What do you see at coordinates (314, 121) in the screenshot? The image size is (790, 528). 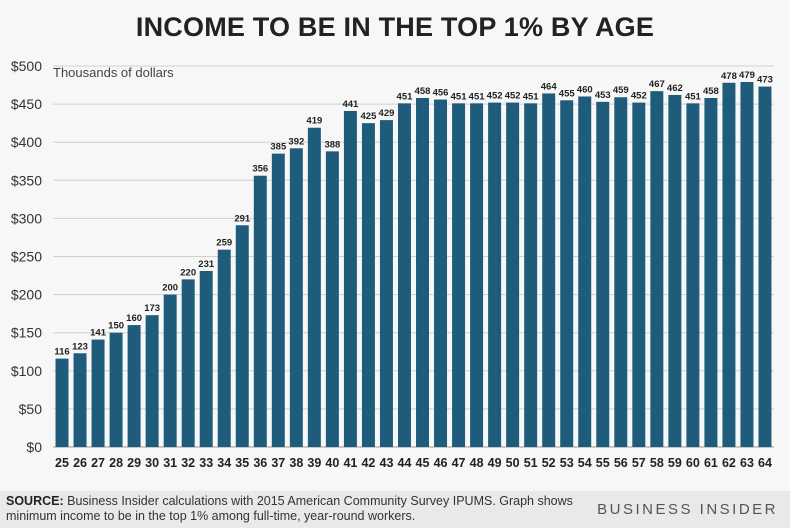 I see `data-label: 419` at bounding box center [314, 121].